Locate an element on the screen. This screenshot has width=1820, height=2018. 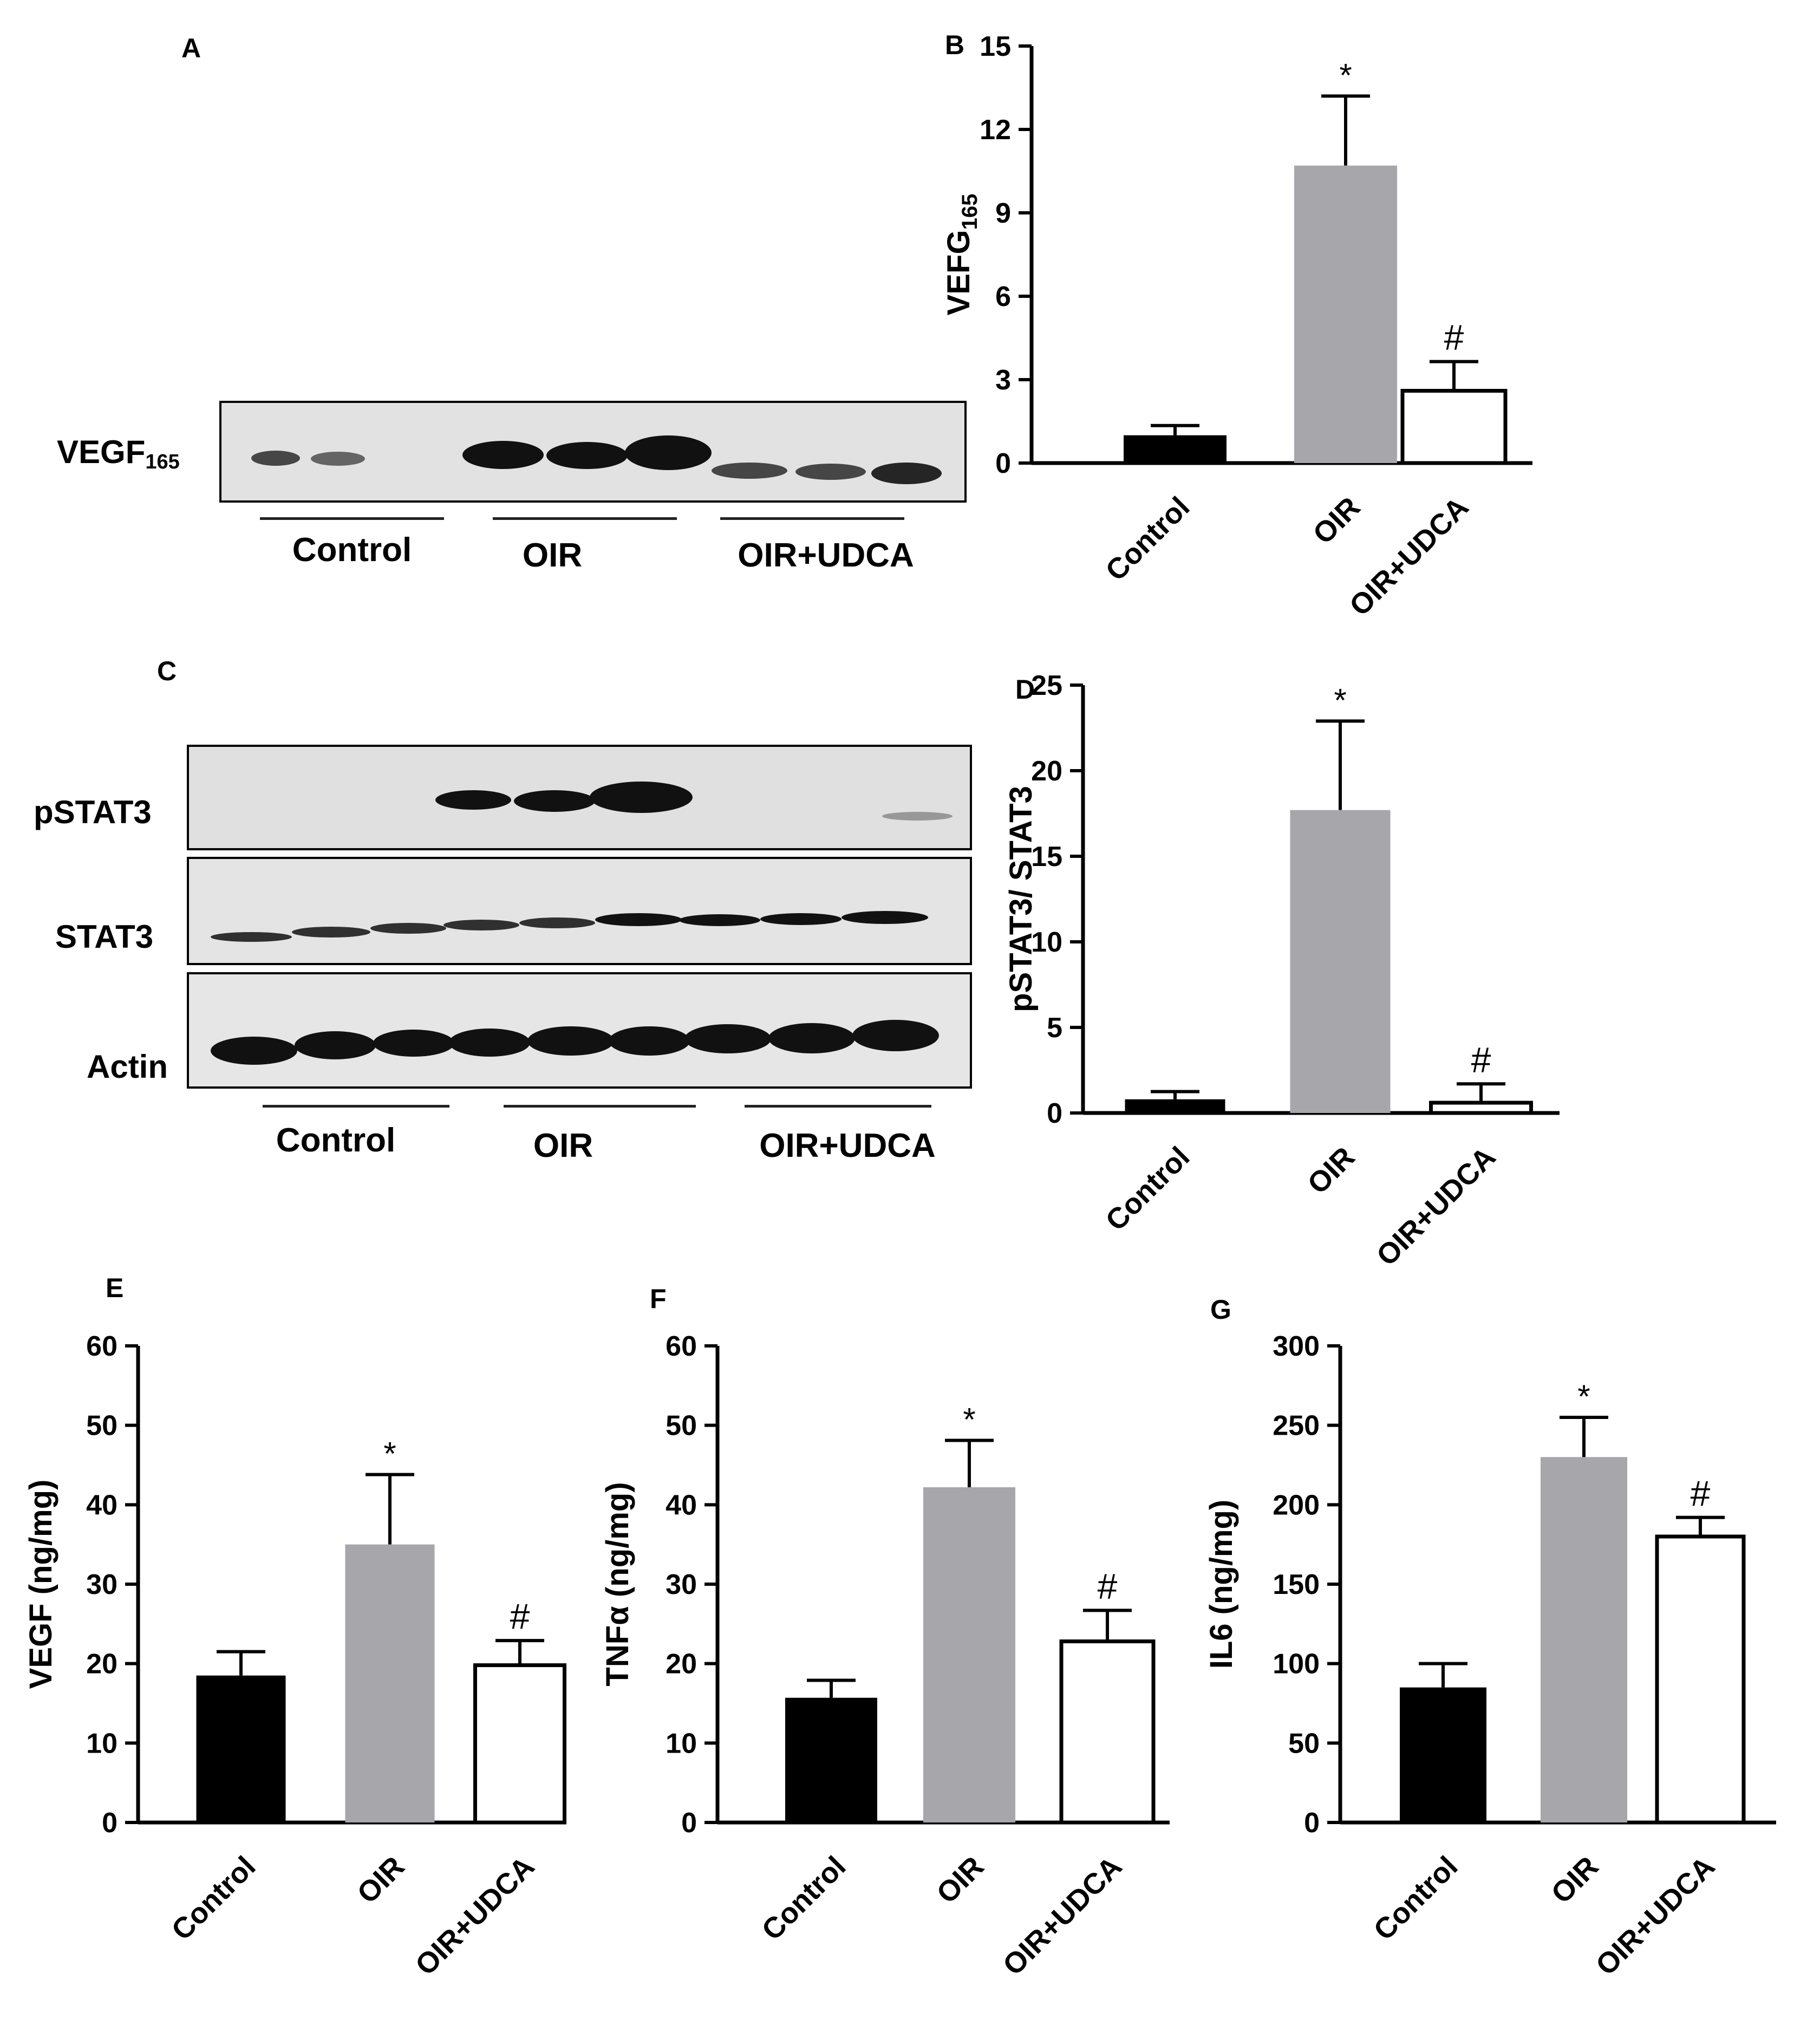
blot-image-pstat3 is located at coordinates (579, 797).